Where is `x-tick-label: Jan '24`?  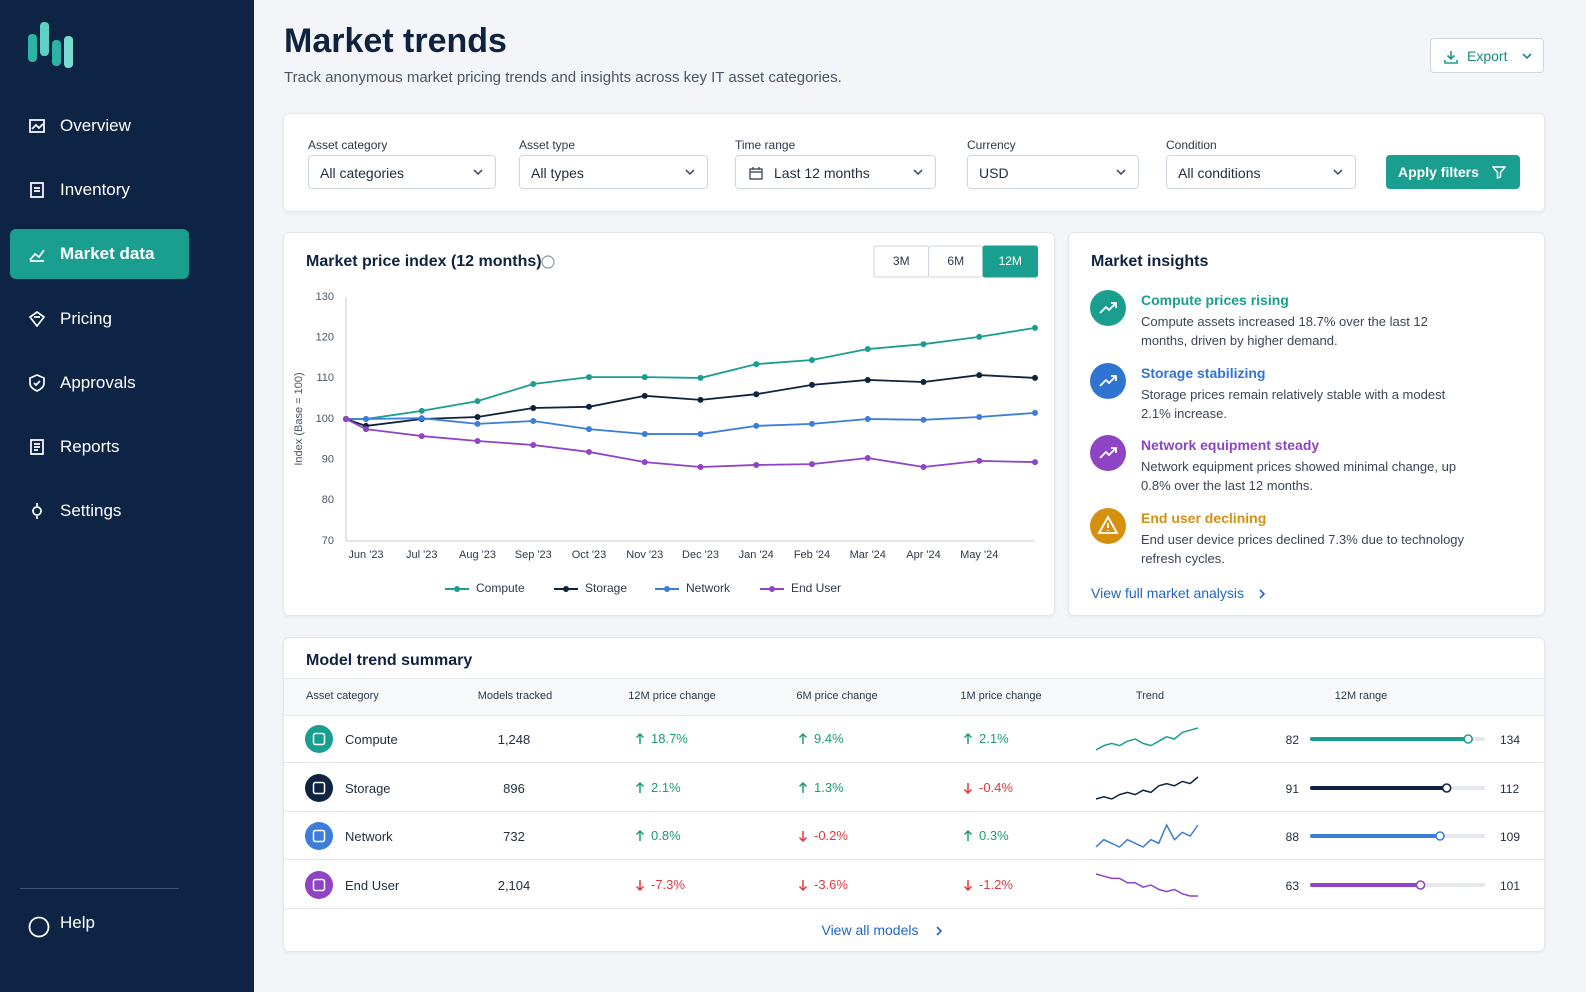 x-tick-label: Jan '24 is located at coordinates (756, 555).